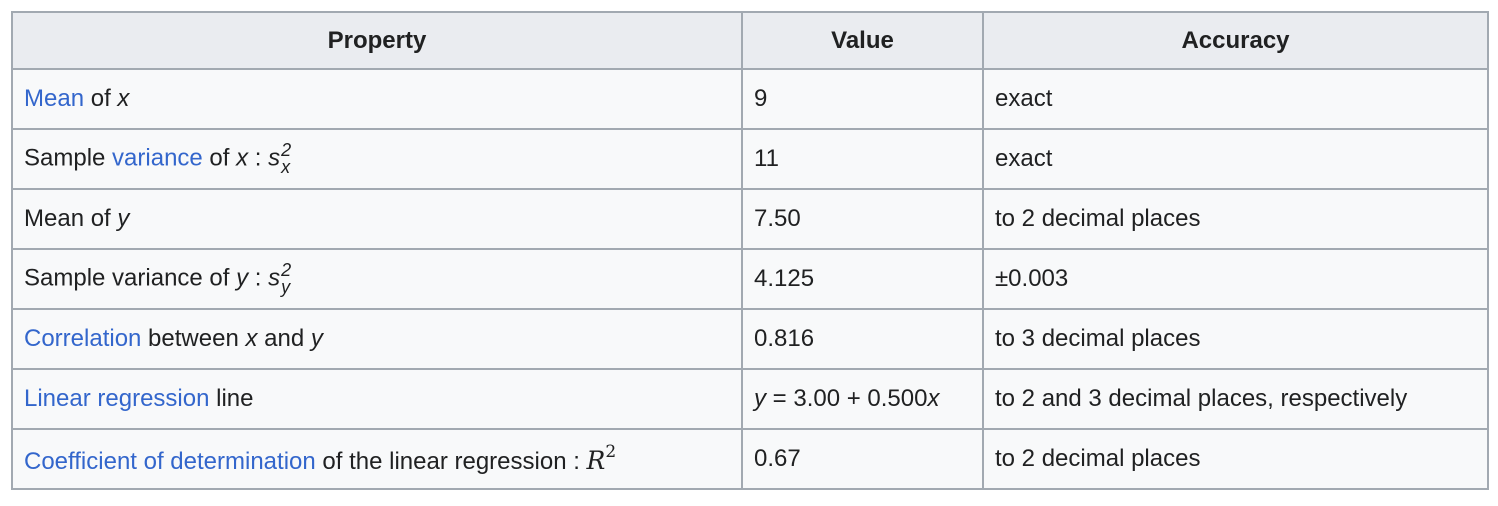  What do you see at coordinates (54, 98) in the screenshot?
I see `link: Mean` at bounding box center [54, 98].